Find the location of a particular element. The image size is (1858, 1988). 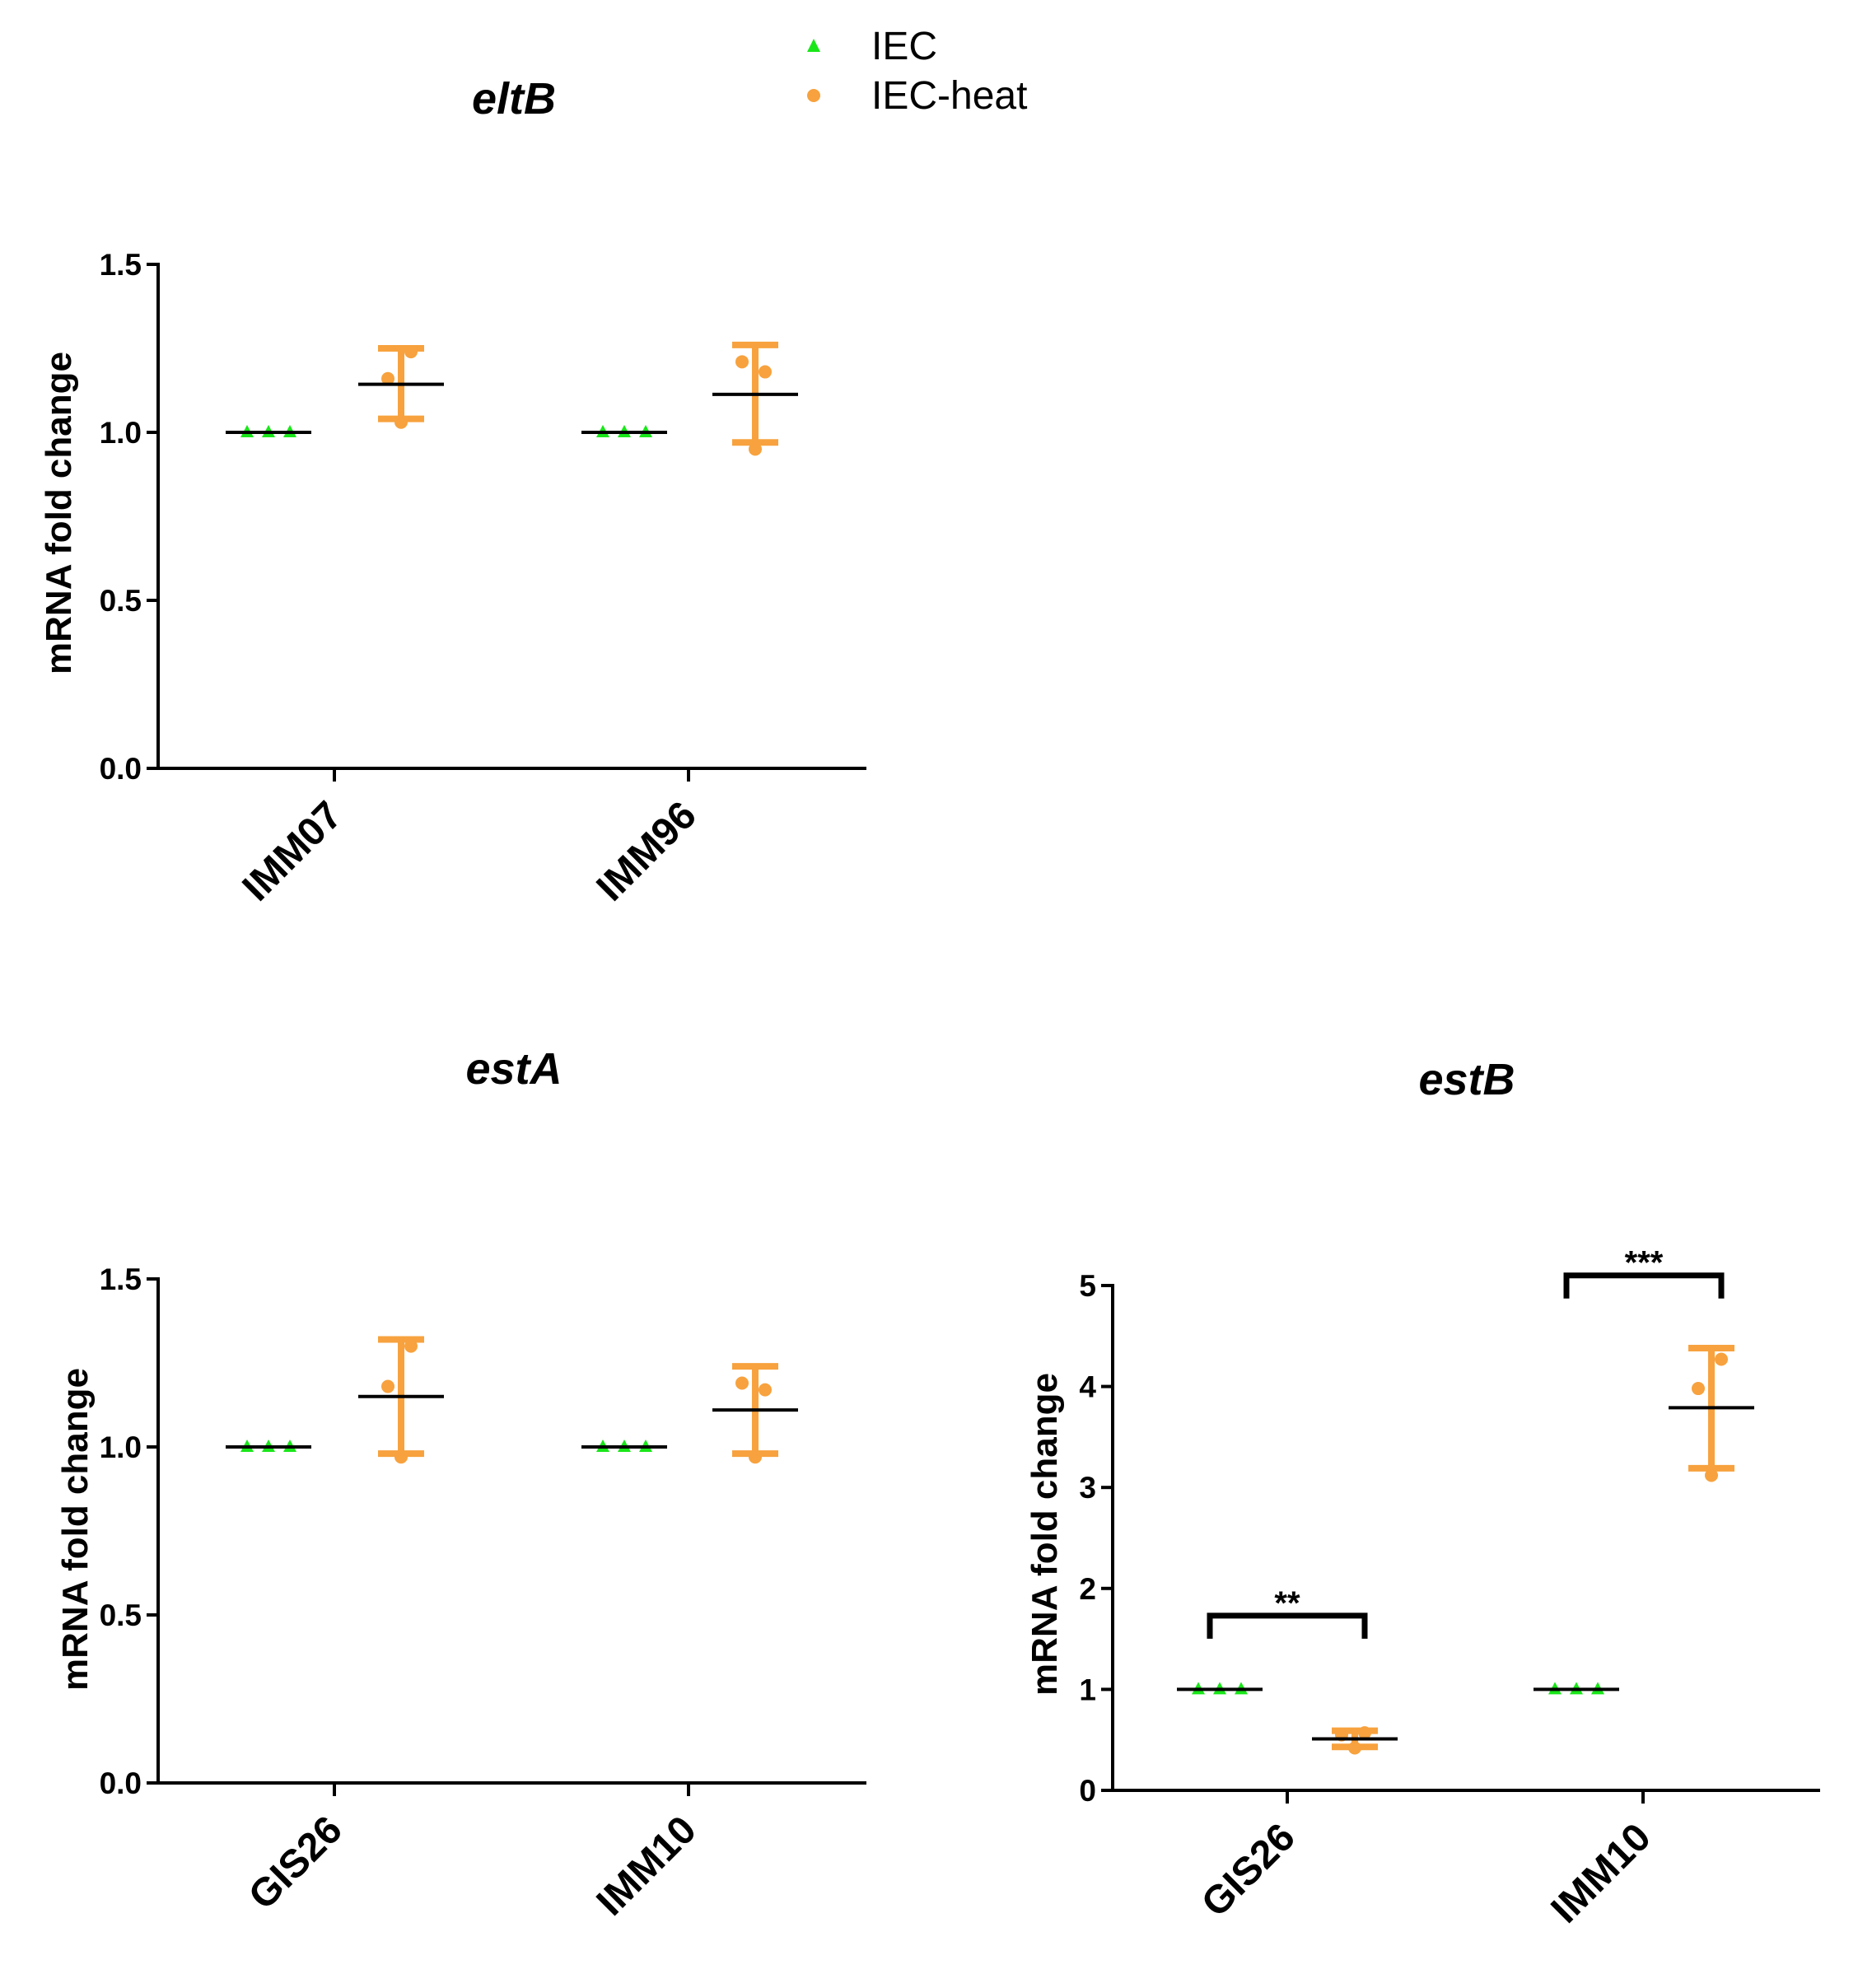

legend-label: IEC is located at coordinates (904, 46).